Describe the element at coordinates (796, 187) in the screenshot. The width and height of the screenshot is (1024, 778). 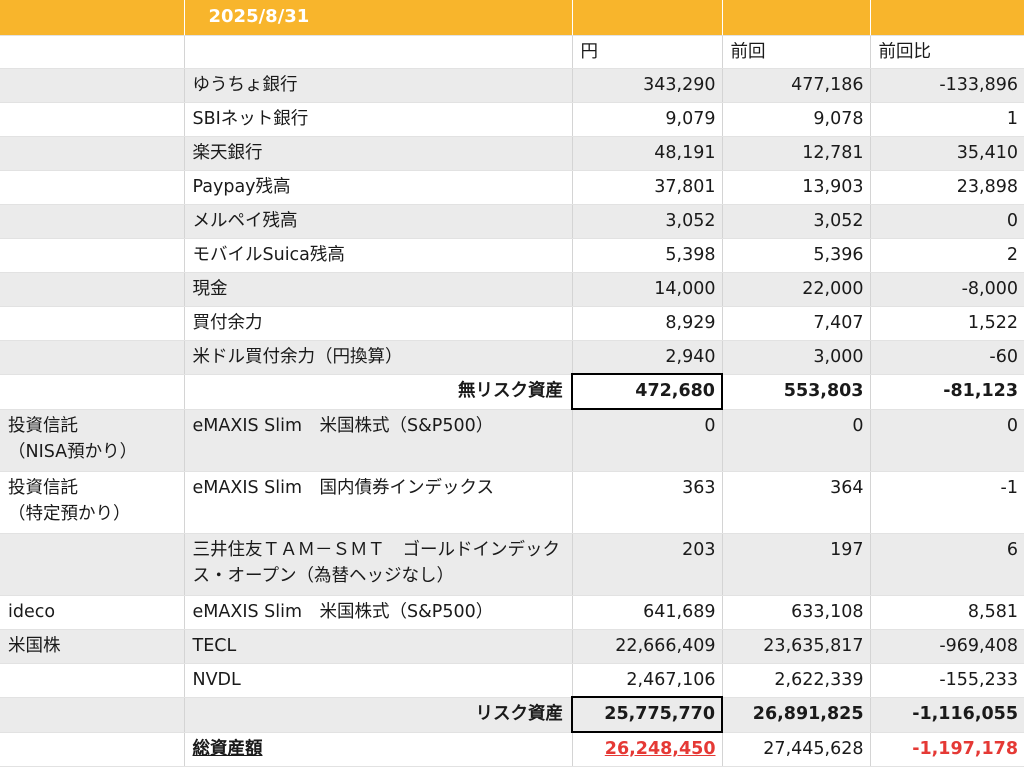
I see `prev-cell: 13,903` at that location.